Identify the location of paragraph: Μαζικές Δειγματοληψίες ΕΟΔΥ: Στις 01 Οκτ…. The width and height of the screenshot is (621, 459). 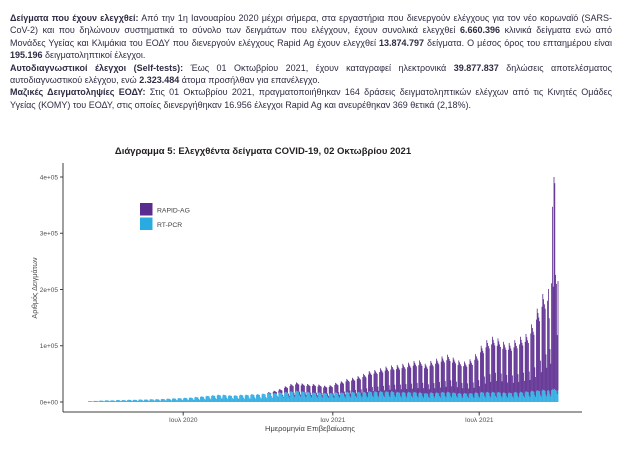
(311, 98).